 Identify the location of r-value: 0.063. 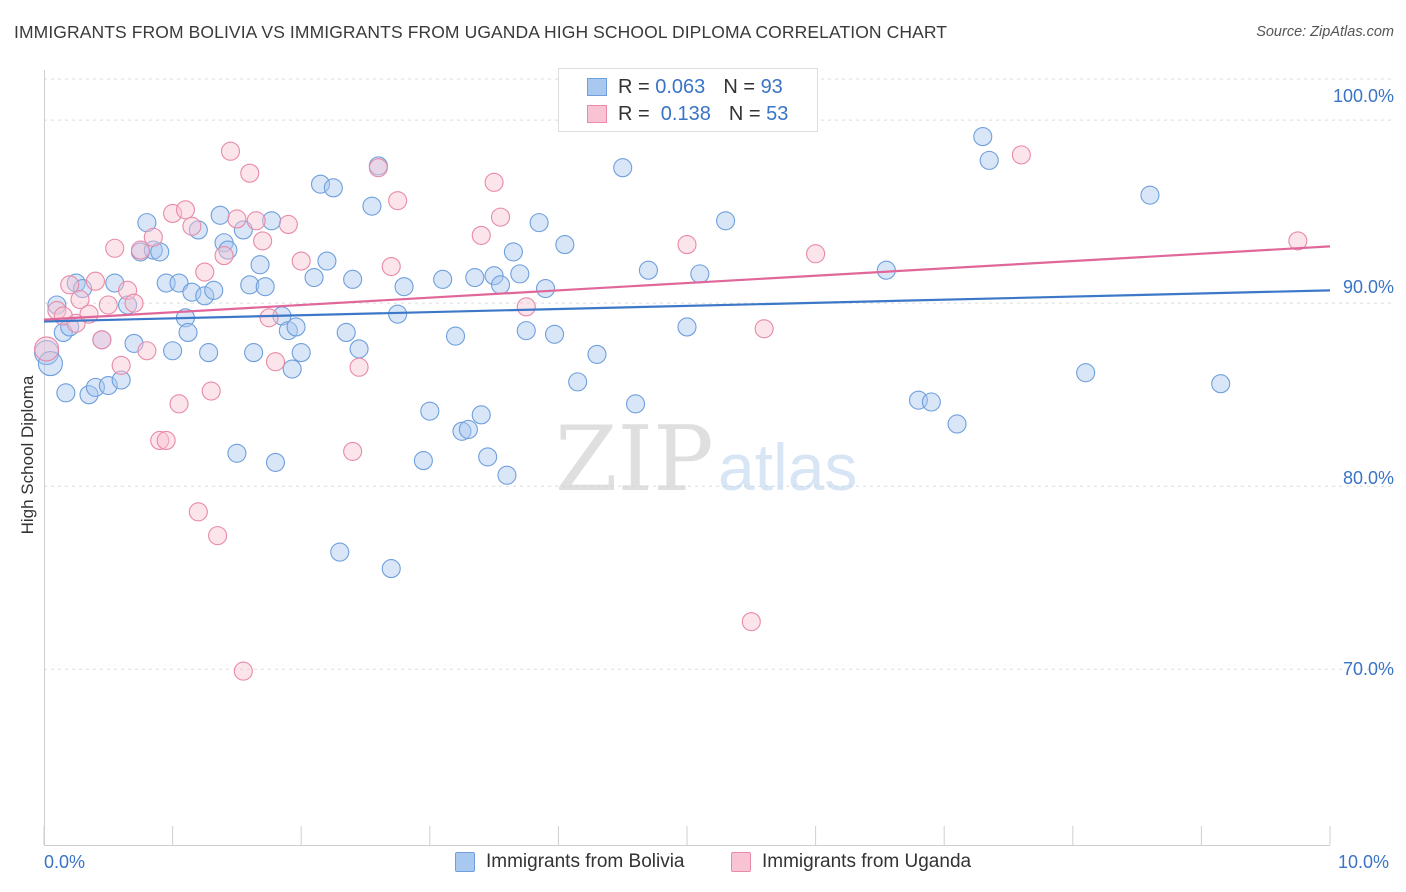
(680, 86).